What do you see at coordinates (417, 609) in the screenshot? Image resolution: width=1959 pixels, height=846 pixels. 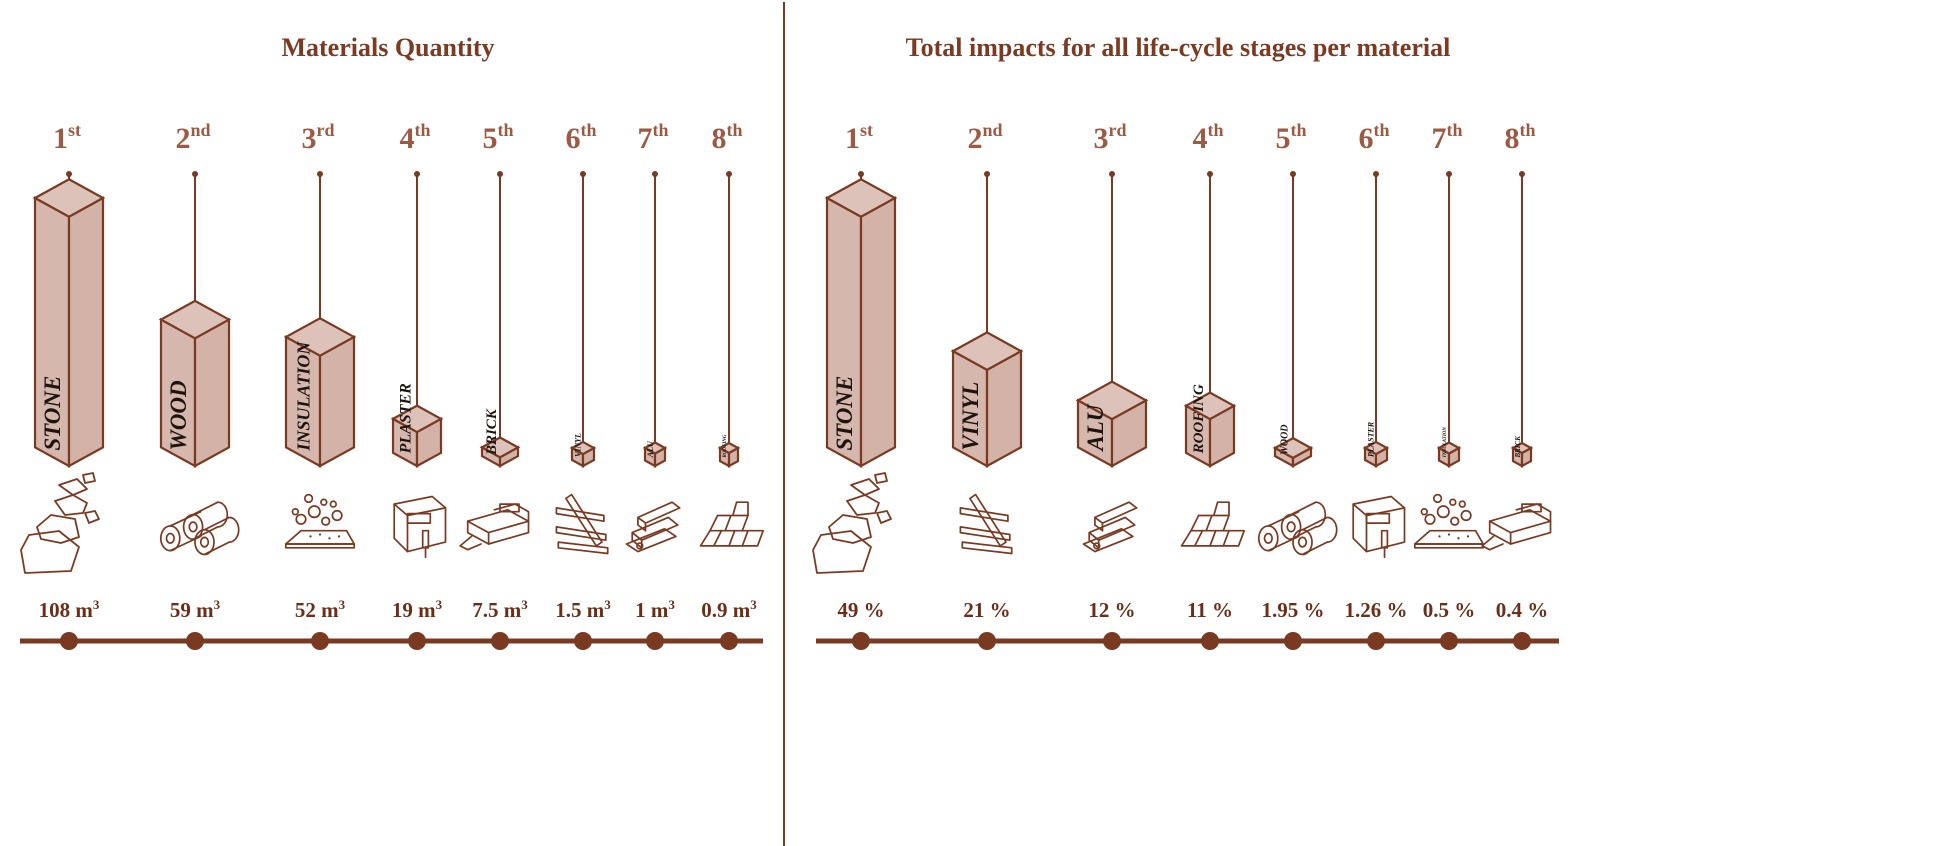 I see `value-label: 19 m3` at bounding box center [417, 609].